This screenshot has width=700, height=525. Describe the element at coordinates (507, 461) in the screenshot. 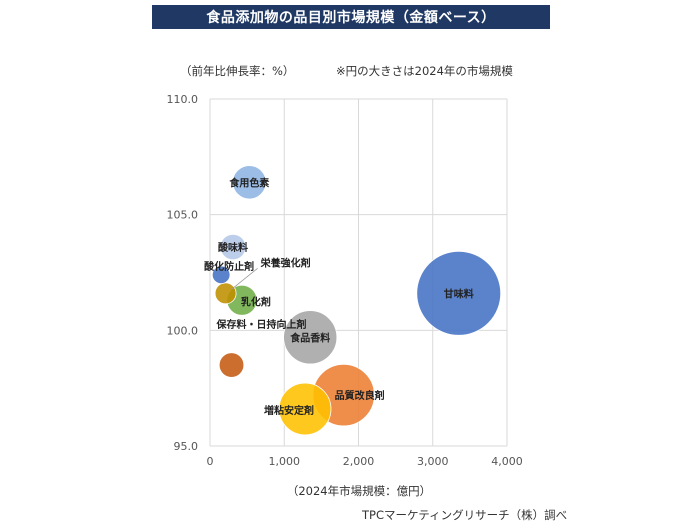

I see `x-tick-label: 4,000` at that location.